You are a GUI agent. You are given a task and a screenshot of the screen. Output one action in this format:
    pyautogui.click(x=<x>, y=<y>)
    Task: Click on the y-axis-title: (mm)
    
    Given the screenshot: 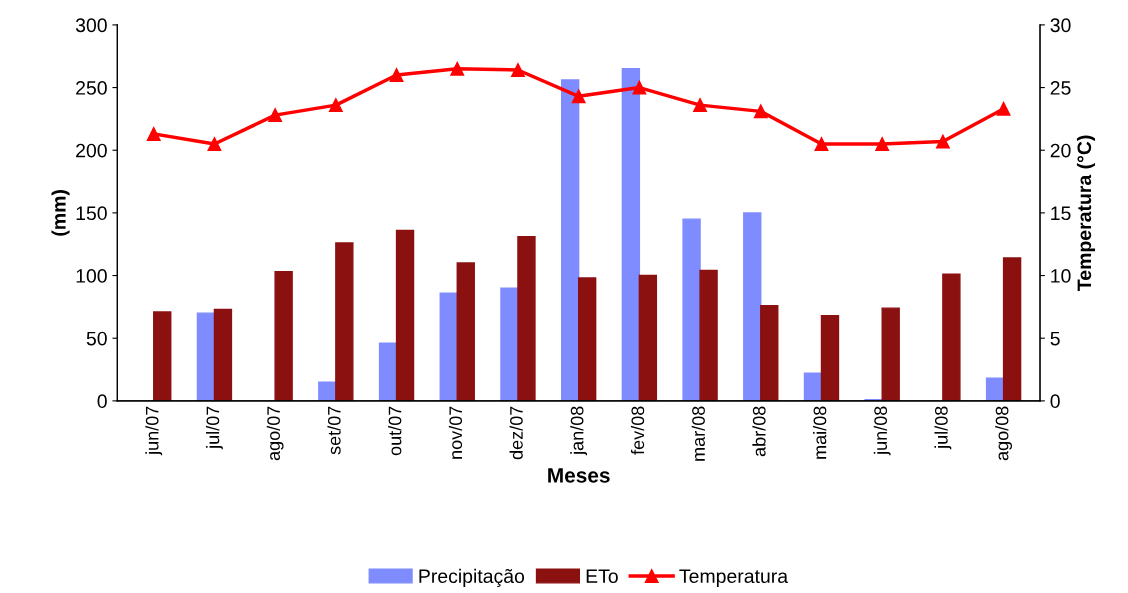 What is the action you would take?
    pyautogui.click(x=60, y=213)
    